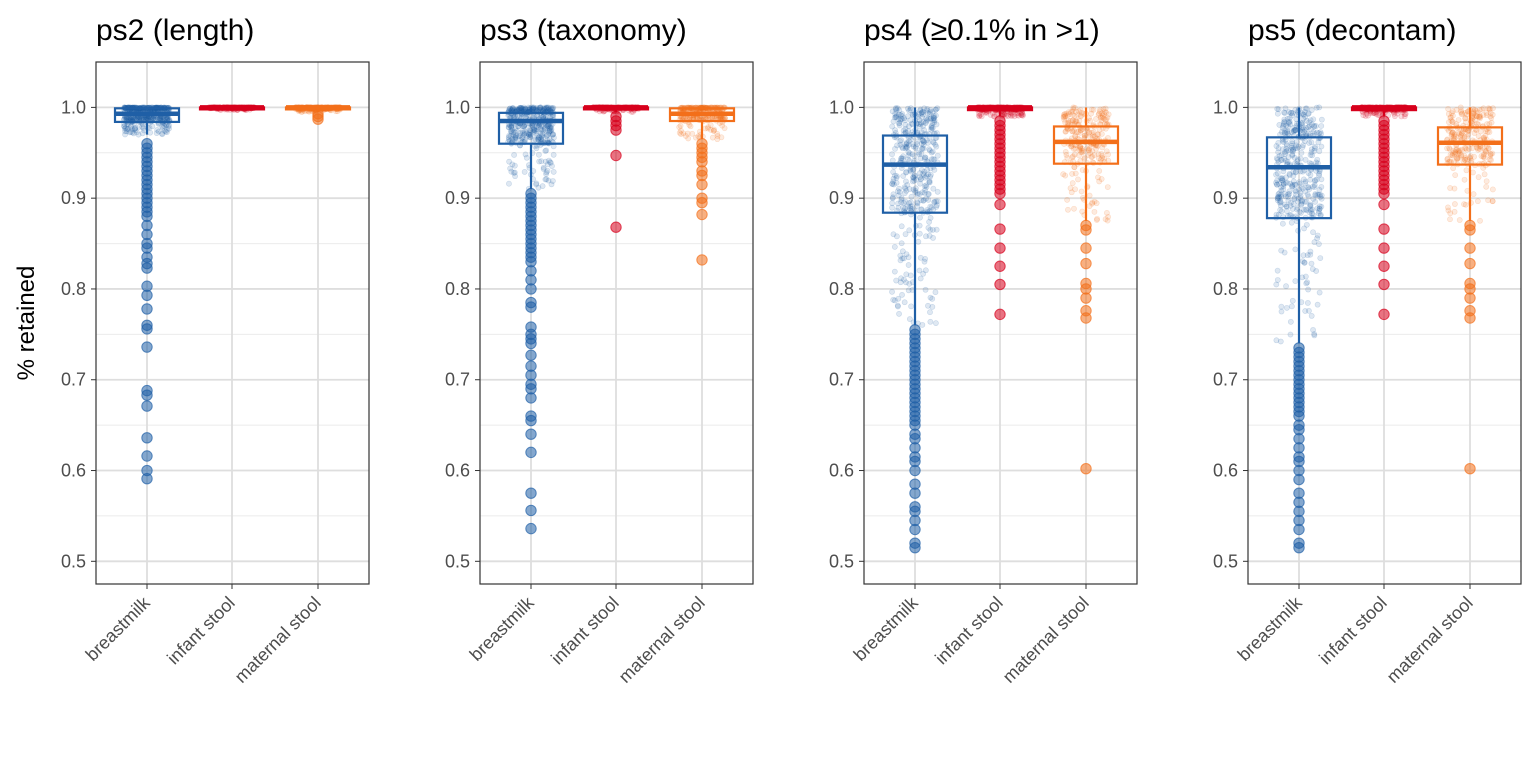  Describe the element at coordinates (457, 561) in the screenshot. I see `y-tick-label: 0.5` at that location.